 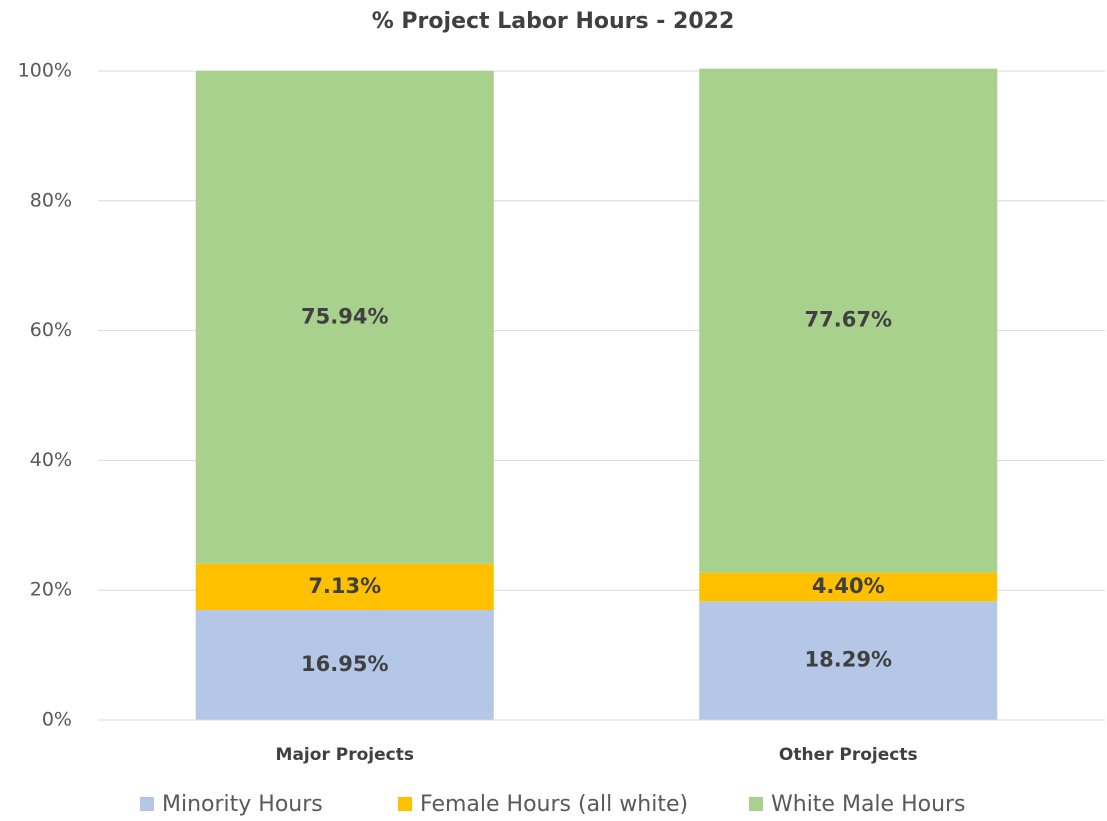 I want to click on data-label: 75.94%, so click(x=344, y=316).